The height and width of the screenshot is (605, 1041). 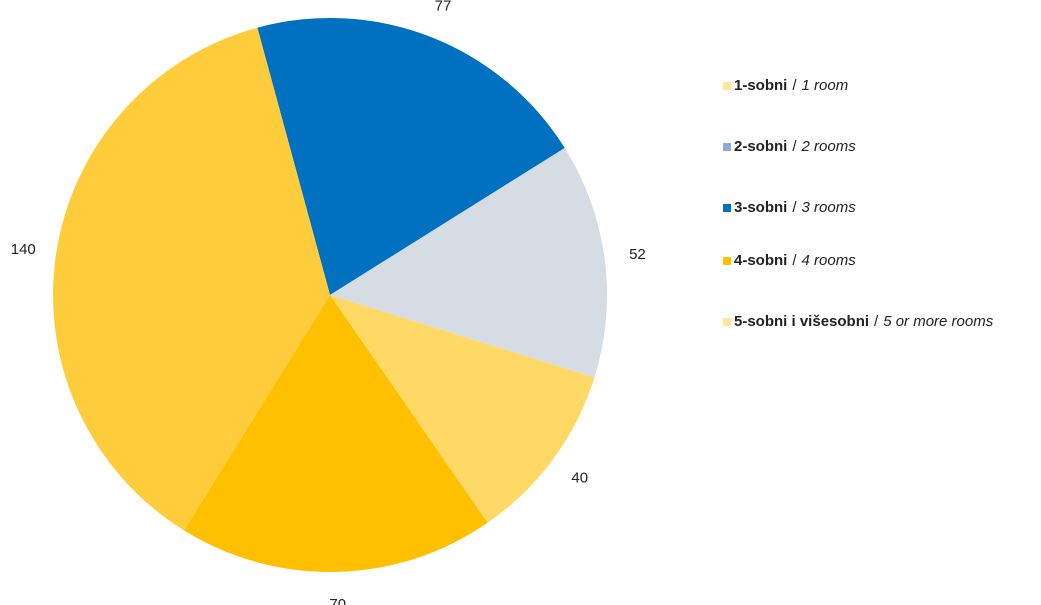 What do you see at coordinates (760, 146) in the screenshot?
I see `legend-name: 2-sobni` at bounding box center [760, 146].